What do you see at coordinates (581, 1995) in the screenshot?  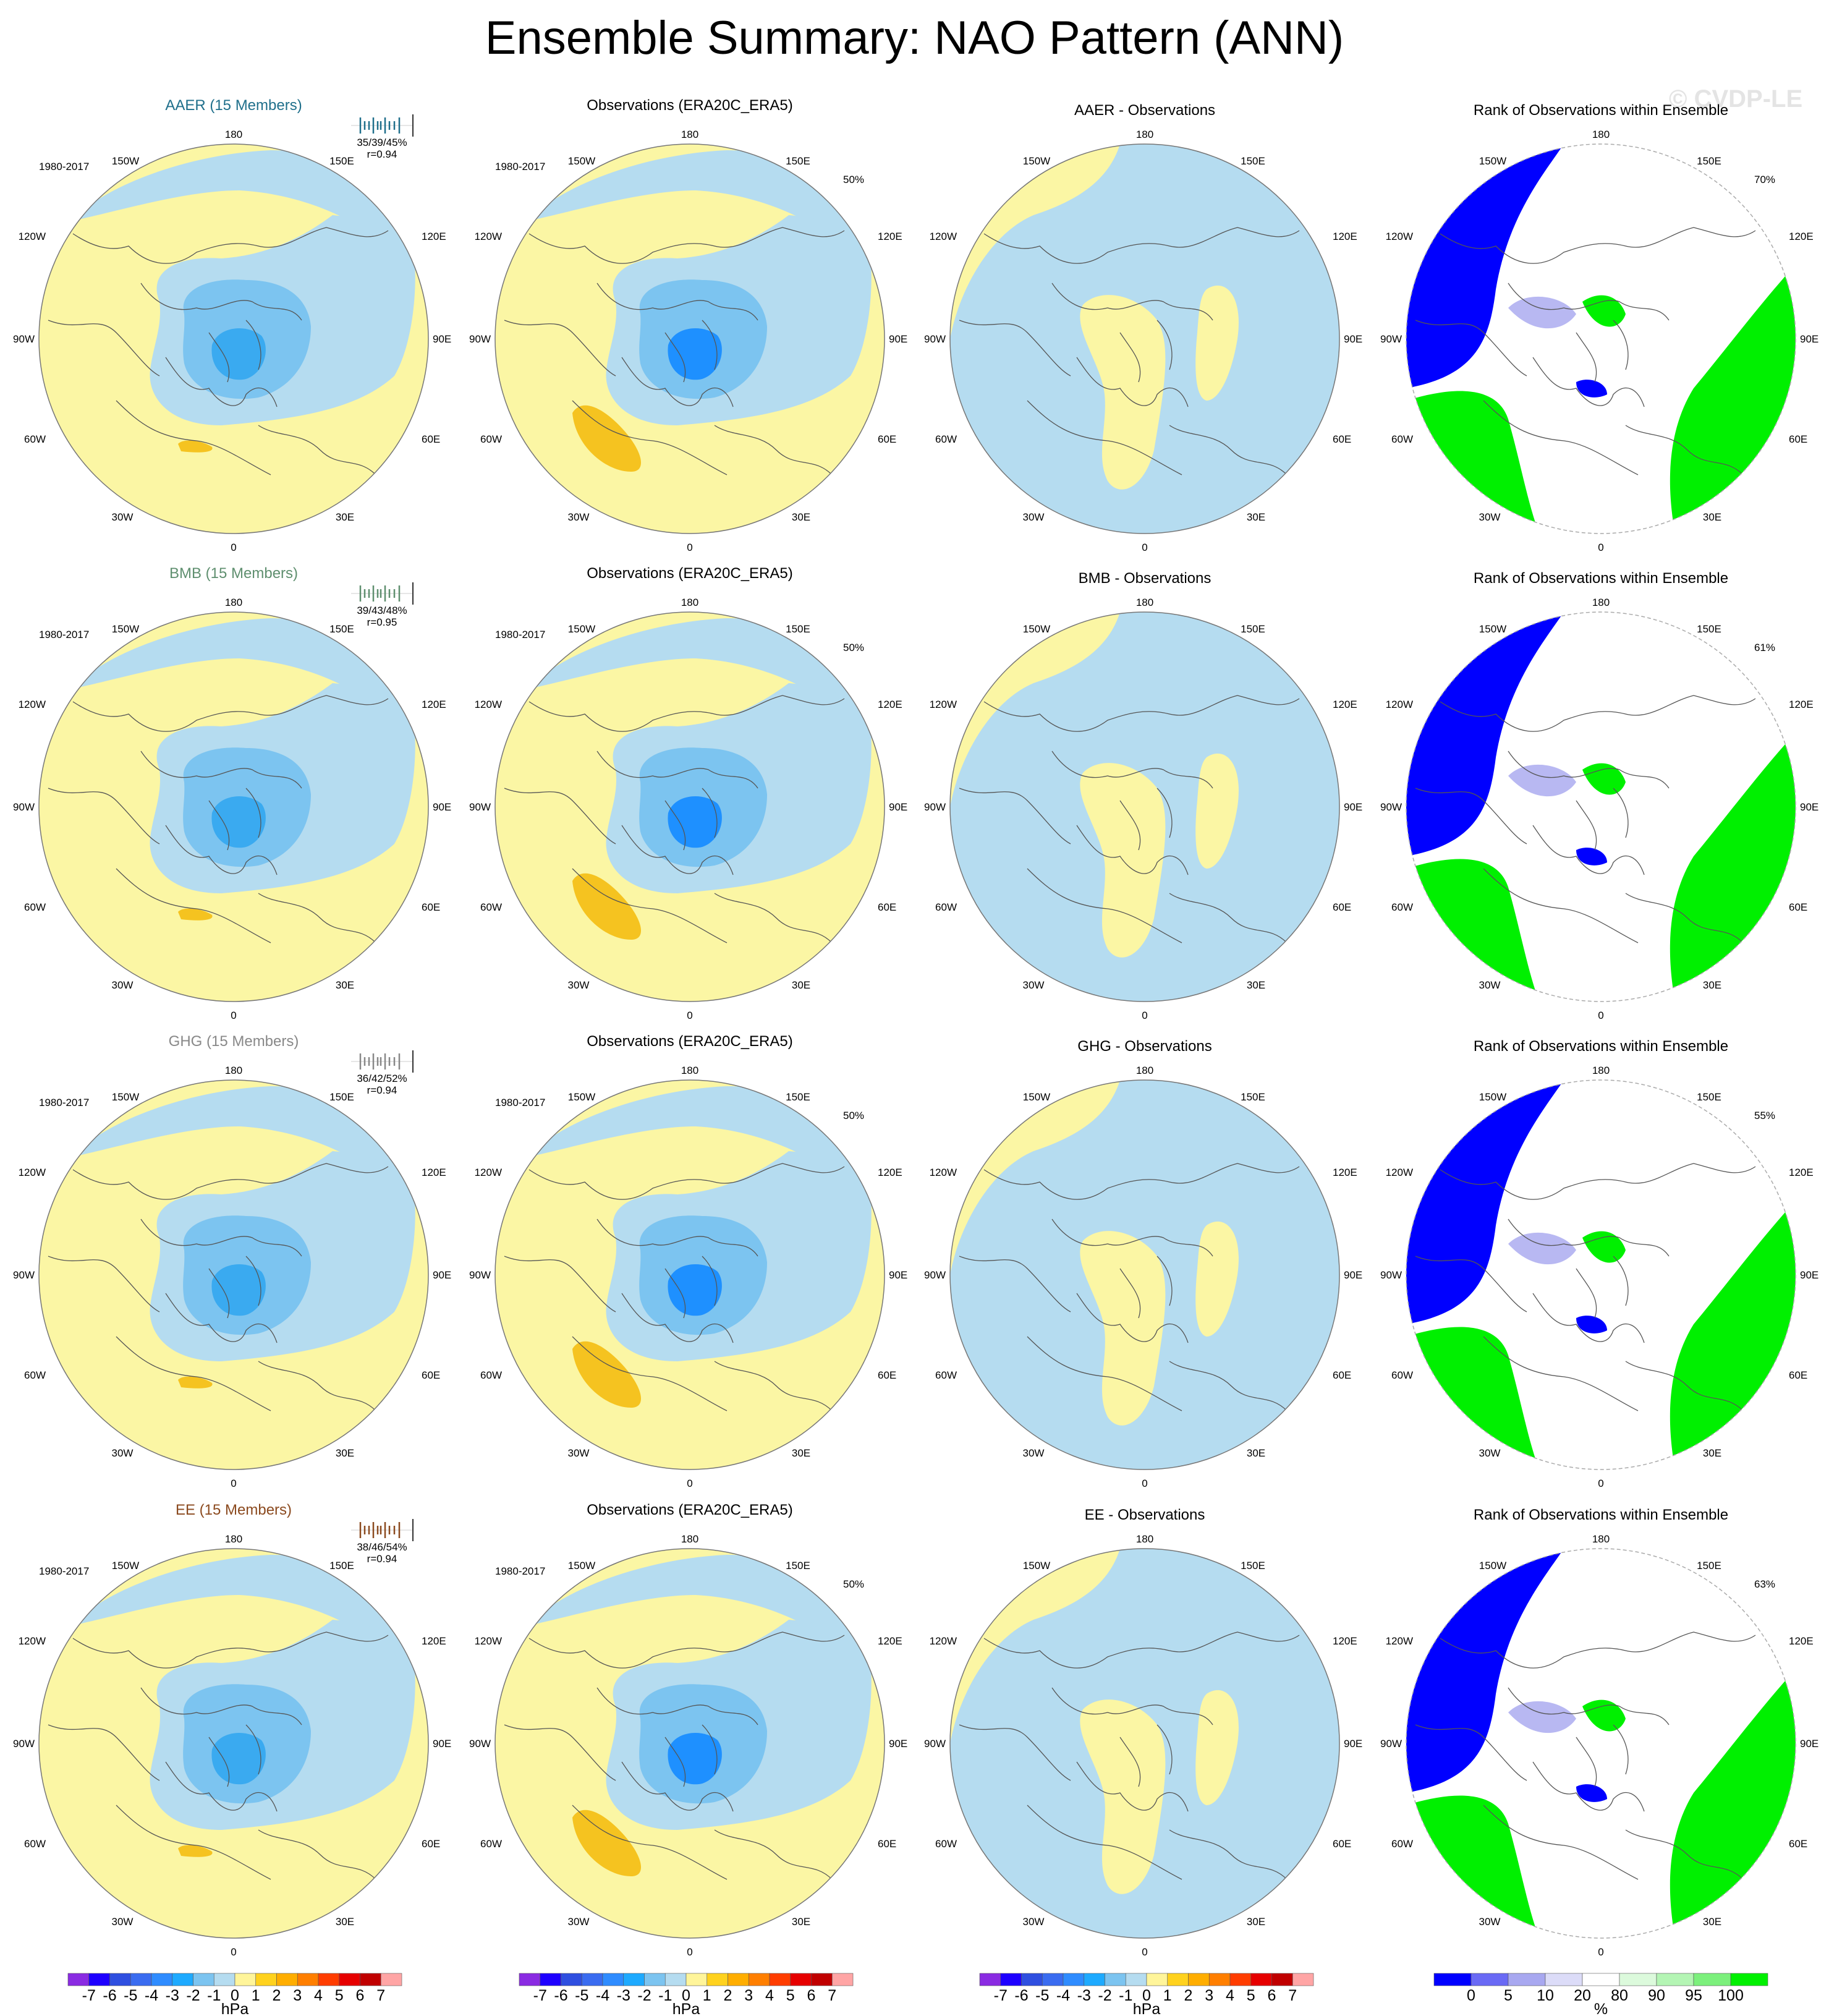 I see `colorbar-tick-label: -5` at bounding box center [581, 1995].